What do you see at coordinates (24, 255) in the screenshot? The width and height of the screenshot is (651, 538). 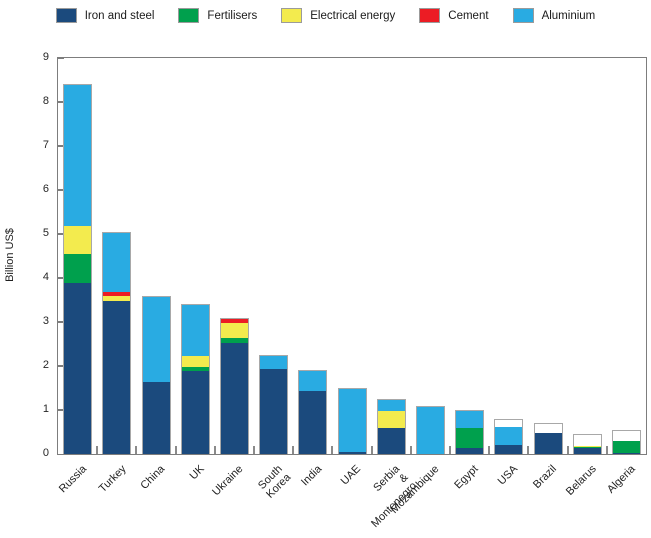 I see `y-tick-labels: 0 1 2 3 4 5 6 7 8 9` at bounding box center [24, 255].